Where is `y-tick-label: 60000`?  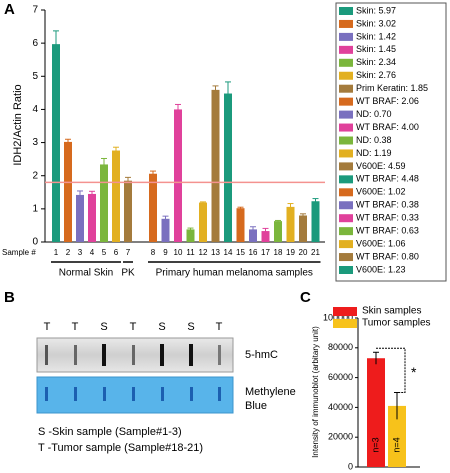
y-tick-label: 60000 is located at coordinates (340, 377).